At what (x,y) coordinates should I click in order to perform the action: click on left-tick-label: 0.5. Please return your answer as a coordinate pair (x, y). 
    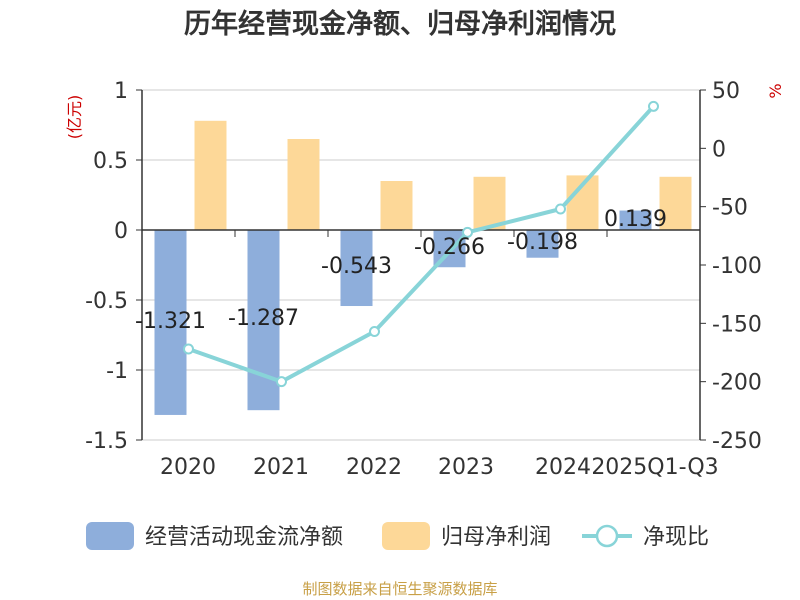
    Looking at the image, I should click on (110, 161).